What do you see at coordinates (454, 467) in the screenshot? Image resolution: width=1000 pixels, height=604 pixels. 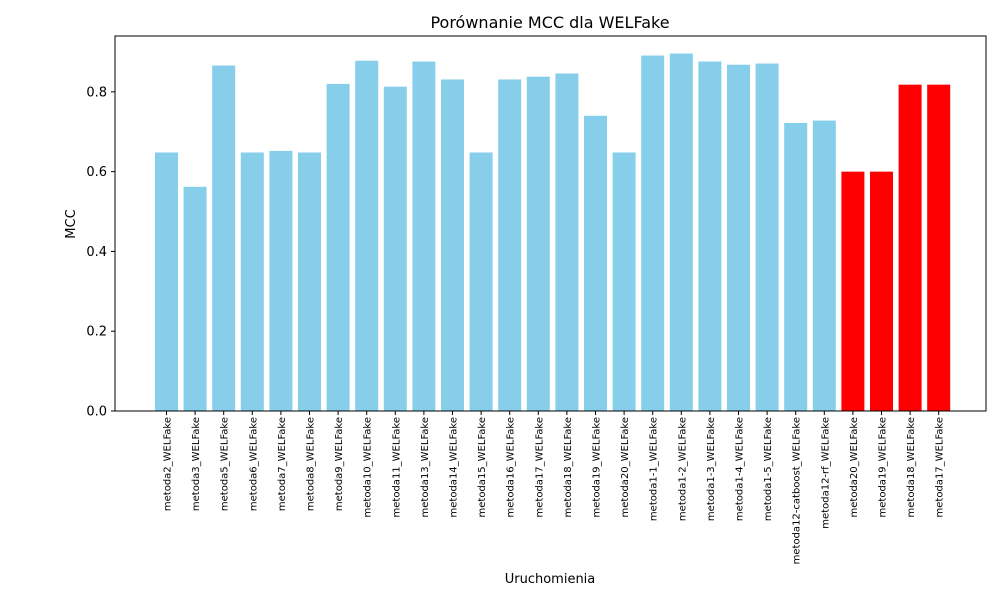 I see `x-tick-label: metoda14_WELFake` at bounding box center [454, 467].